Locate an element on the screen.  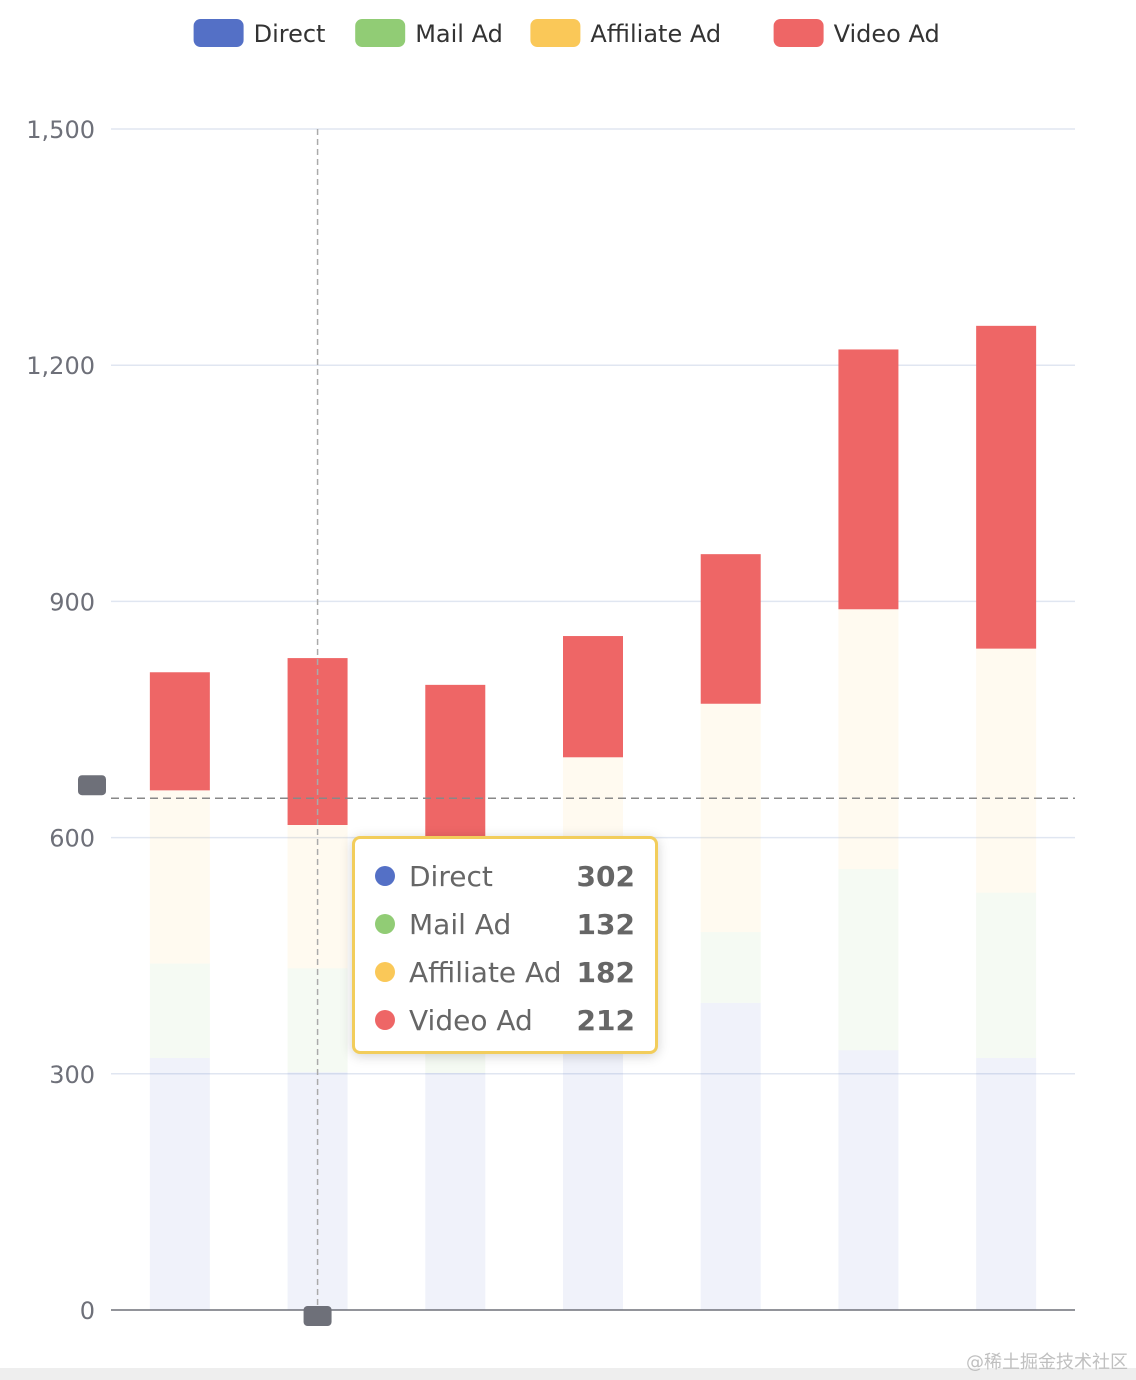
tooltip-name: Video Ad is located at coordinates (471, 1020).